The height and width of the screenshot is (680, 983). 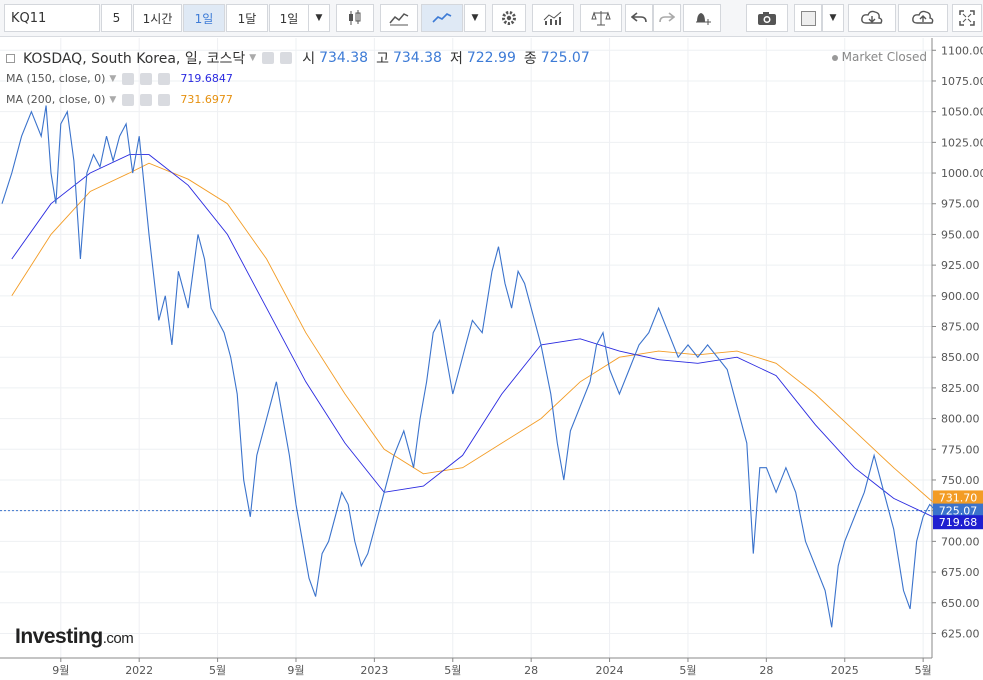 I want to click on candles-button, so click(x=355, y=18).